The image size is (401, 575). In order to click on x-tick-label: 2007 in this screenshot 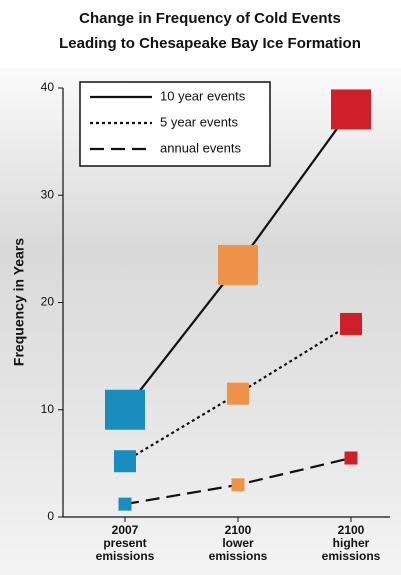, I will do `click(125, 530)`.